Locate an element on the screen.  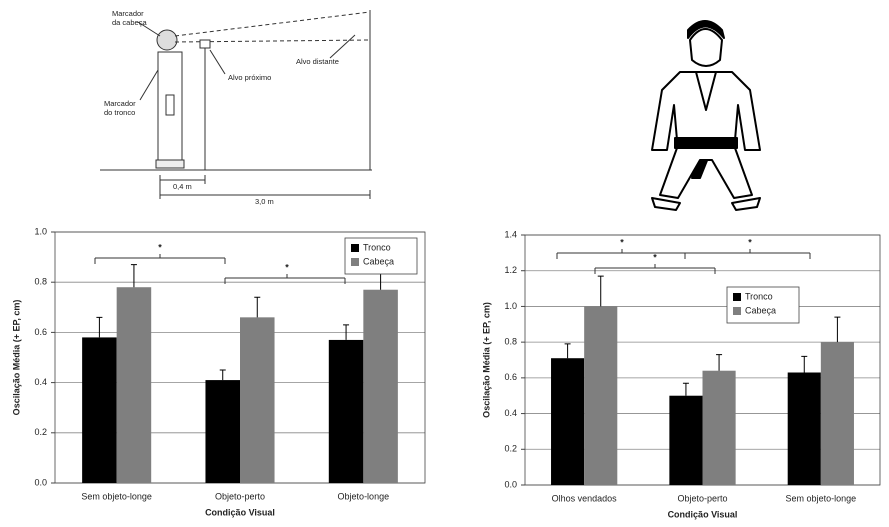
diagram-label: 0,4 m is located at coordinates (182, 186).